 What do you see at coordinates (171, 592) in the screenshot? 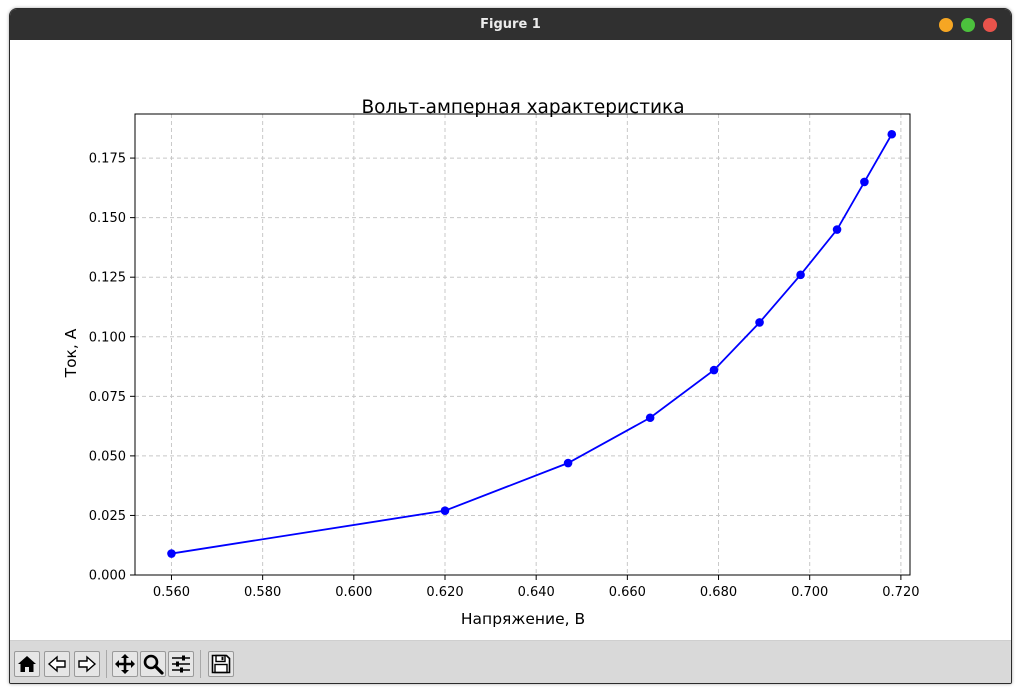
I see `x-tick-label: 0.560` at bounding box center [171, 592].